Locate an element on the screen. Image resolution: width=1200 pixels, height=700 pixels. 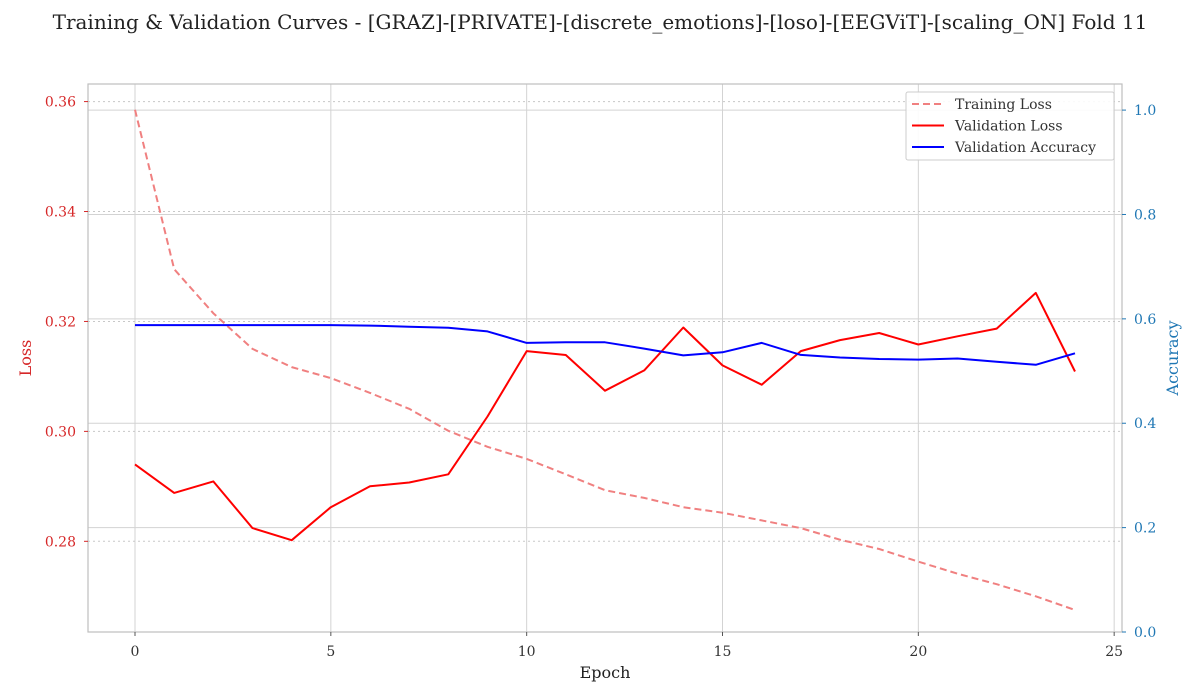
y-right-tick-label: 0.8 is located at coordinates (1145, 215).